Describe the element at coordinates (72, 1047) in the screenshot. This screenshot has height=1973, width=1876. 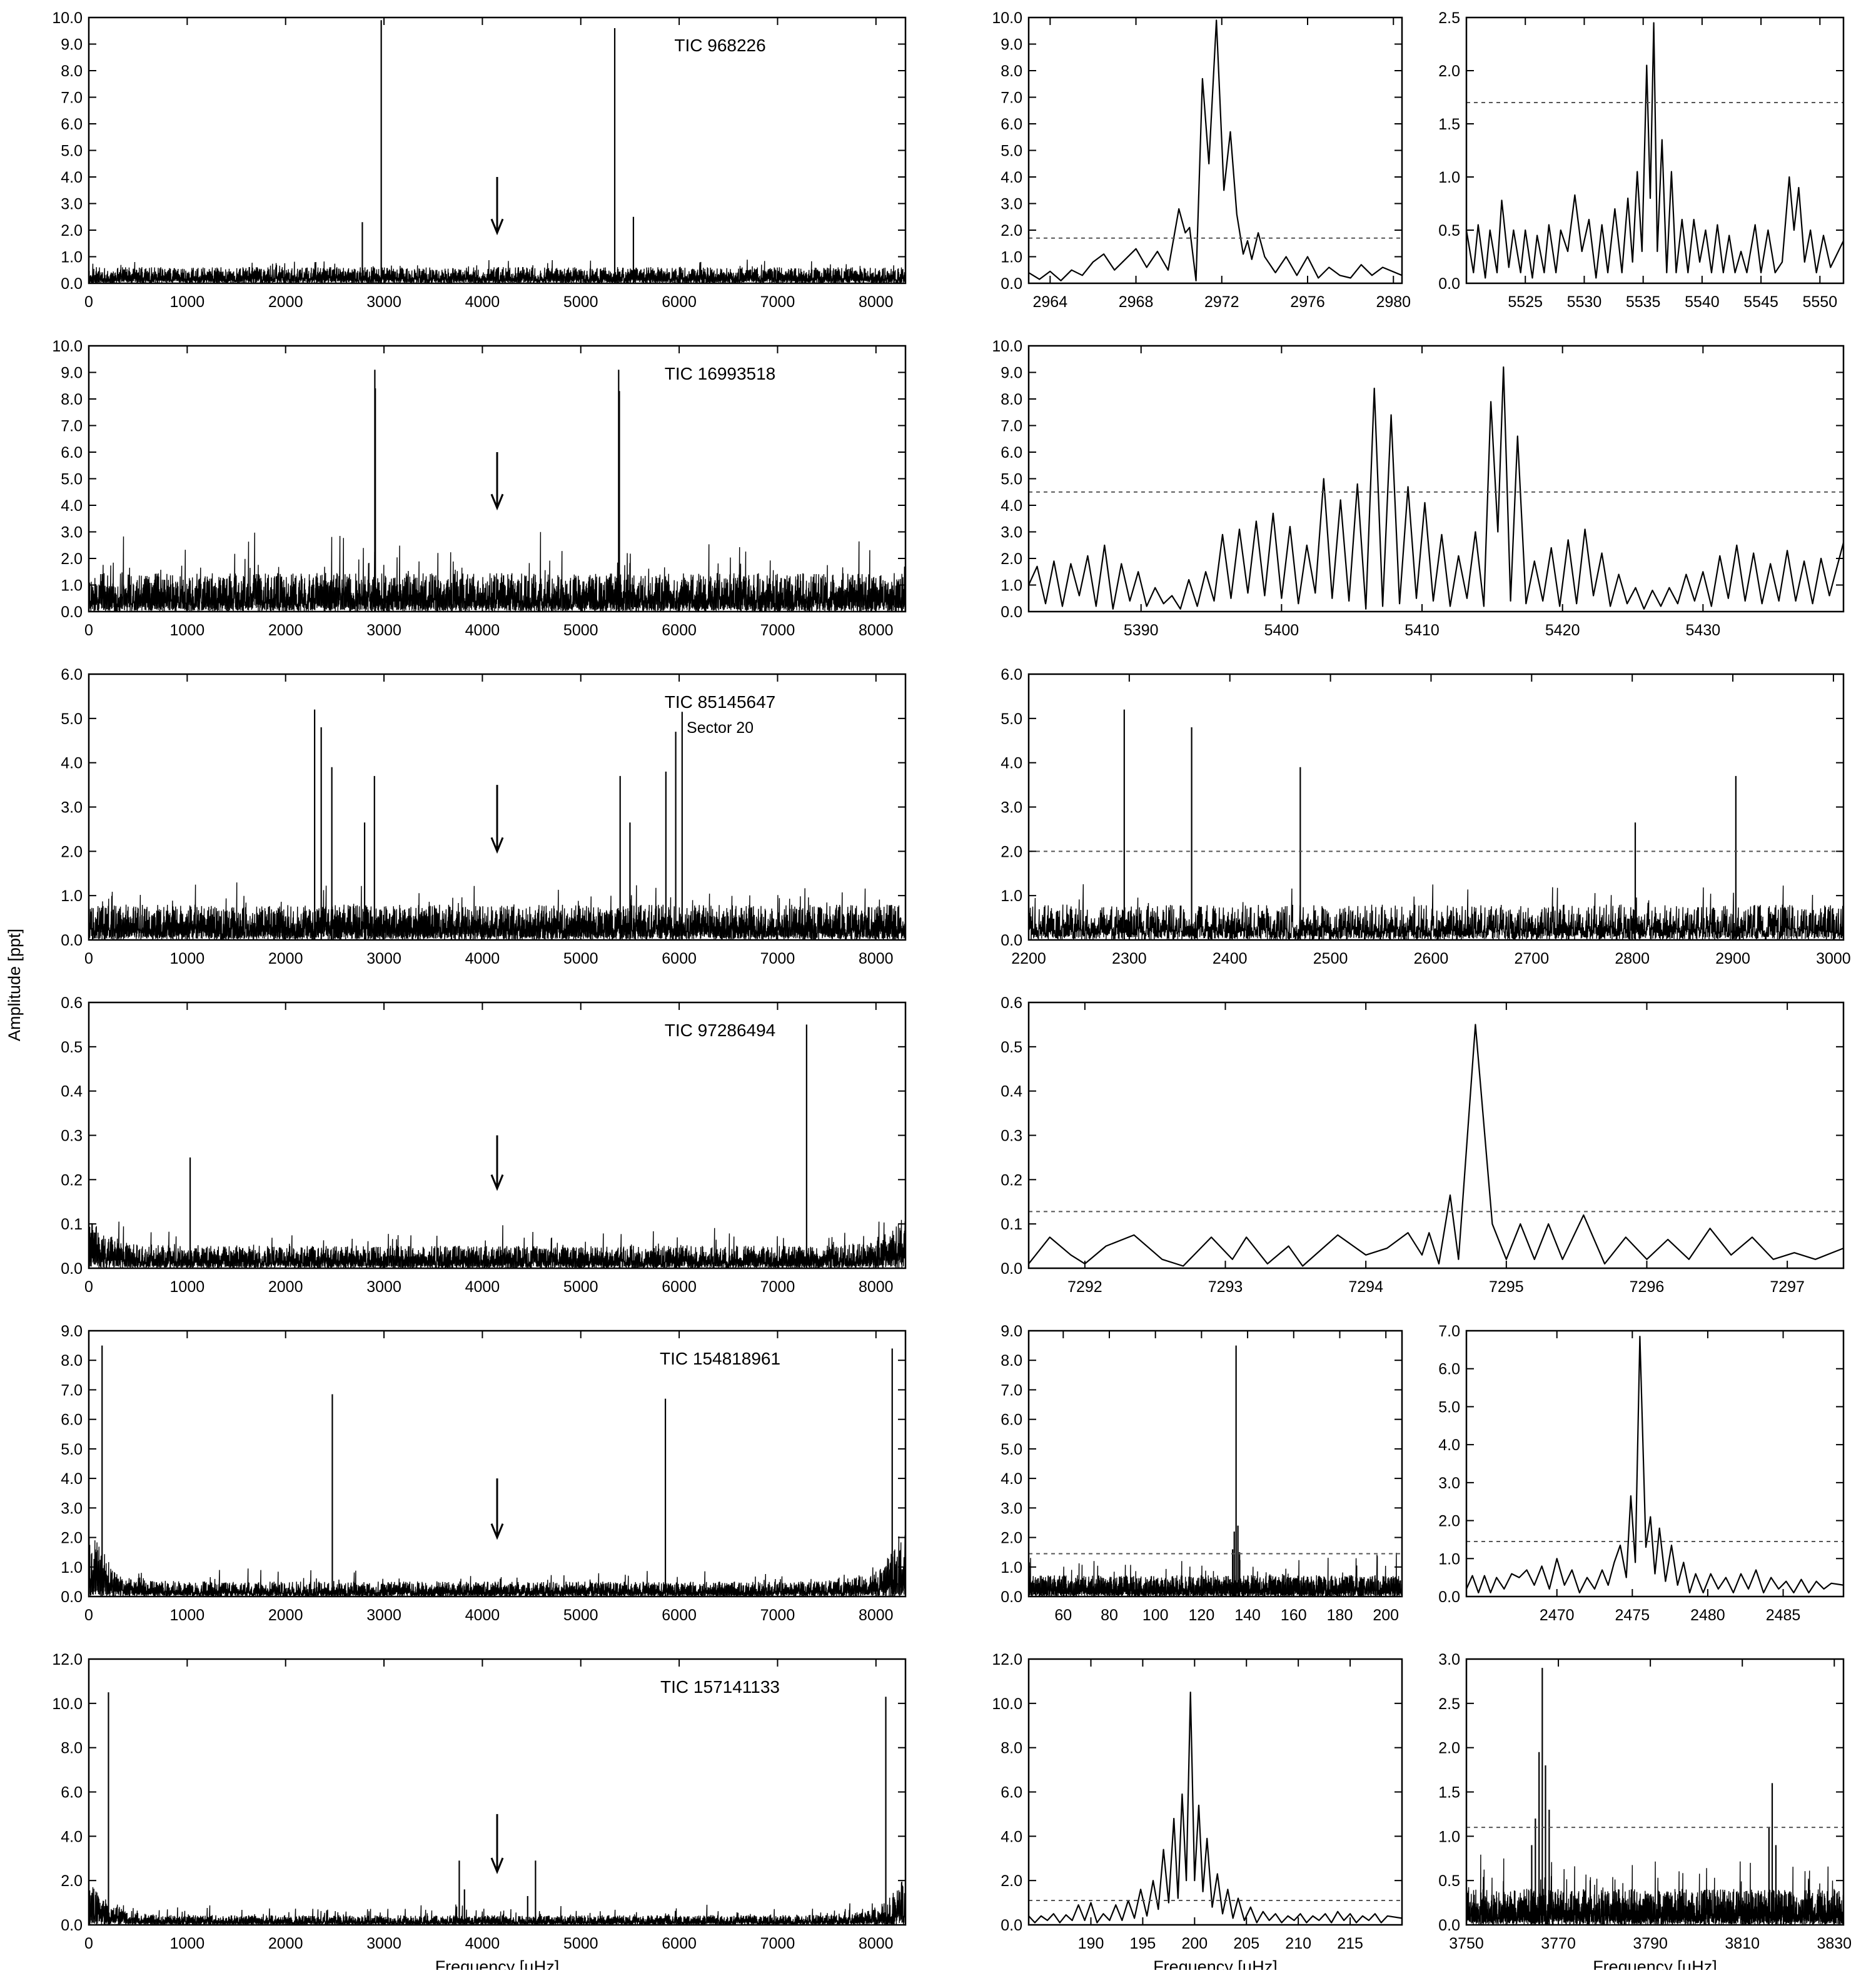
I see `y-tick-label: 0.5` at that location.